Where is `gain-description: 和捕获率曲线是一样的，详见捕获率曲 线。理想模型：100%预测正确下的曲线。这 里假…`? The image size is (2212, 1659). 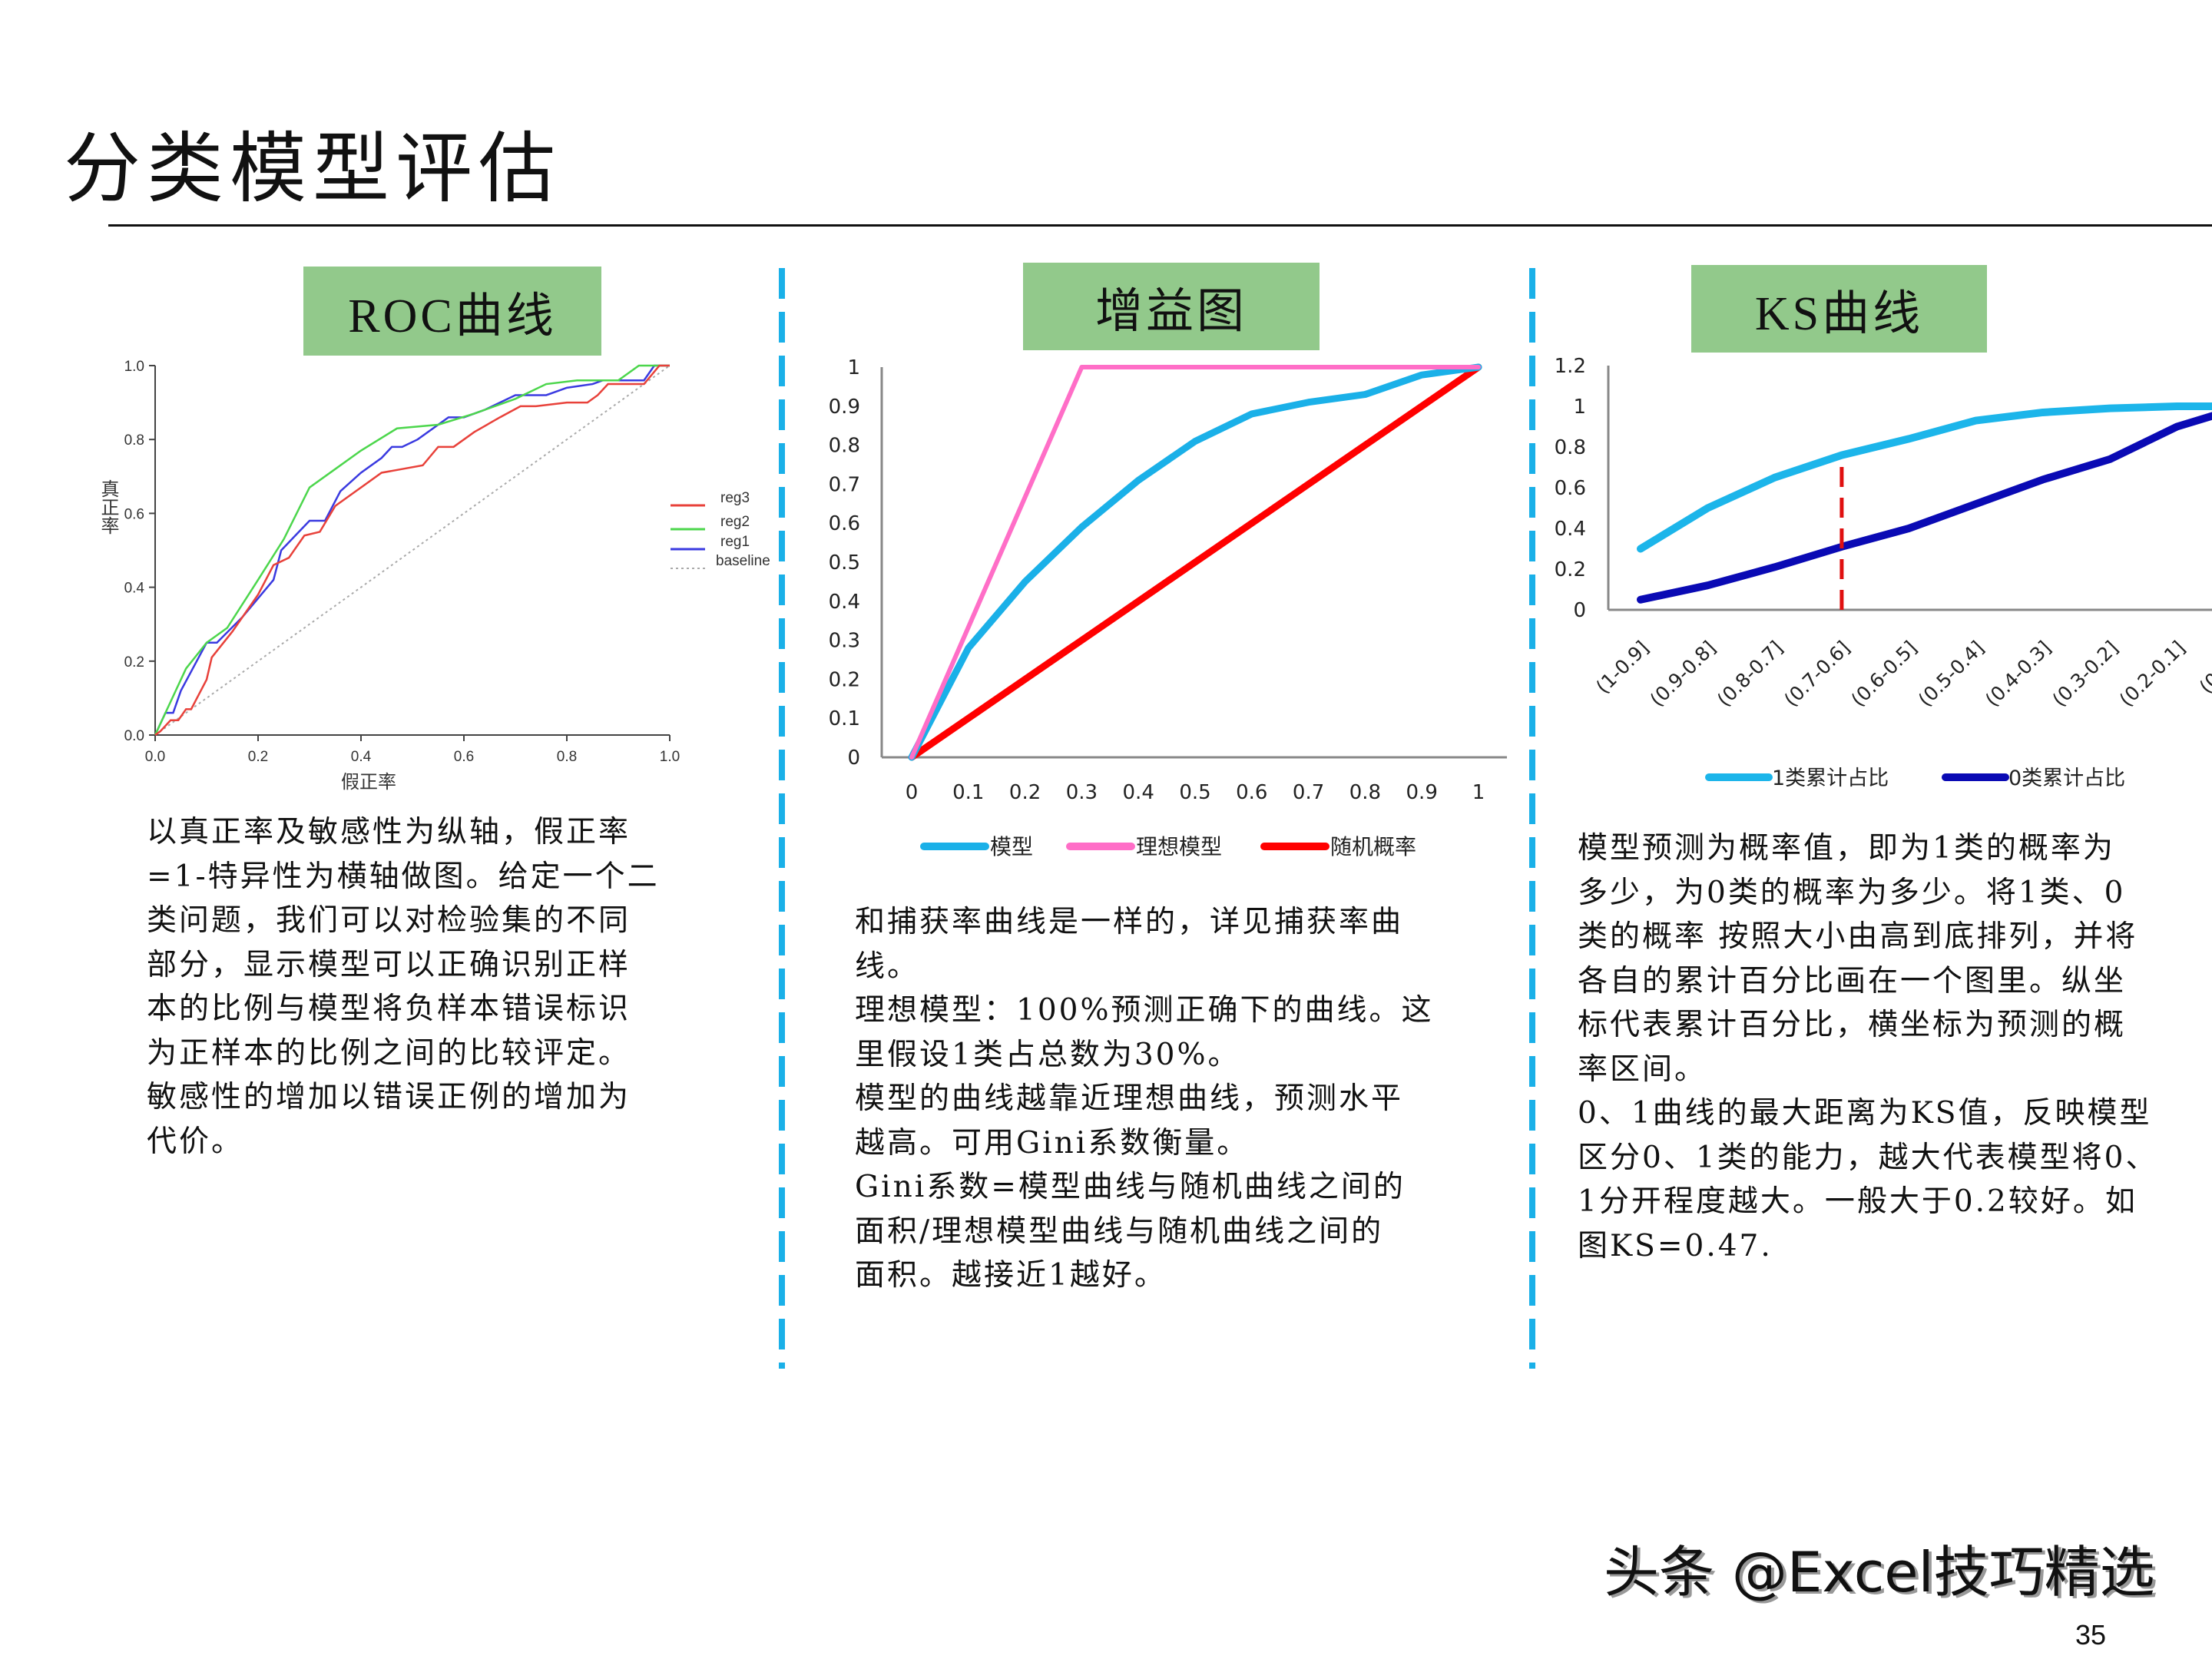
gain-description: 和捕获率曲线是一样的，详见捕获率曲 线。理想模型：100%预测正确下的曲线。这 里假… is located at coordinates (1144, 1099).